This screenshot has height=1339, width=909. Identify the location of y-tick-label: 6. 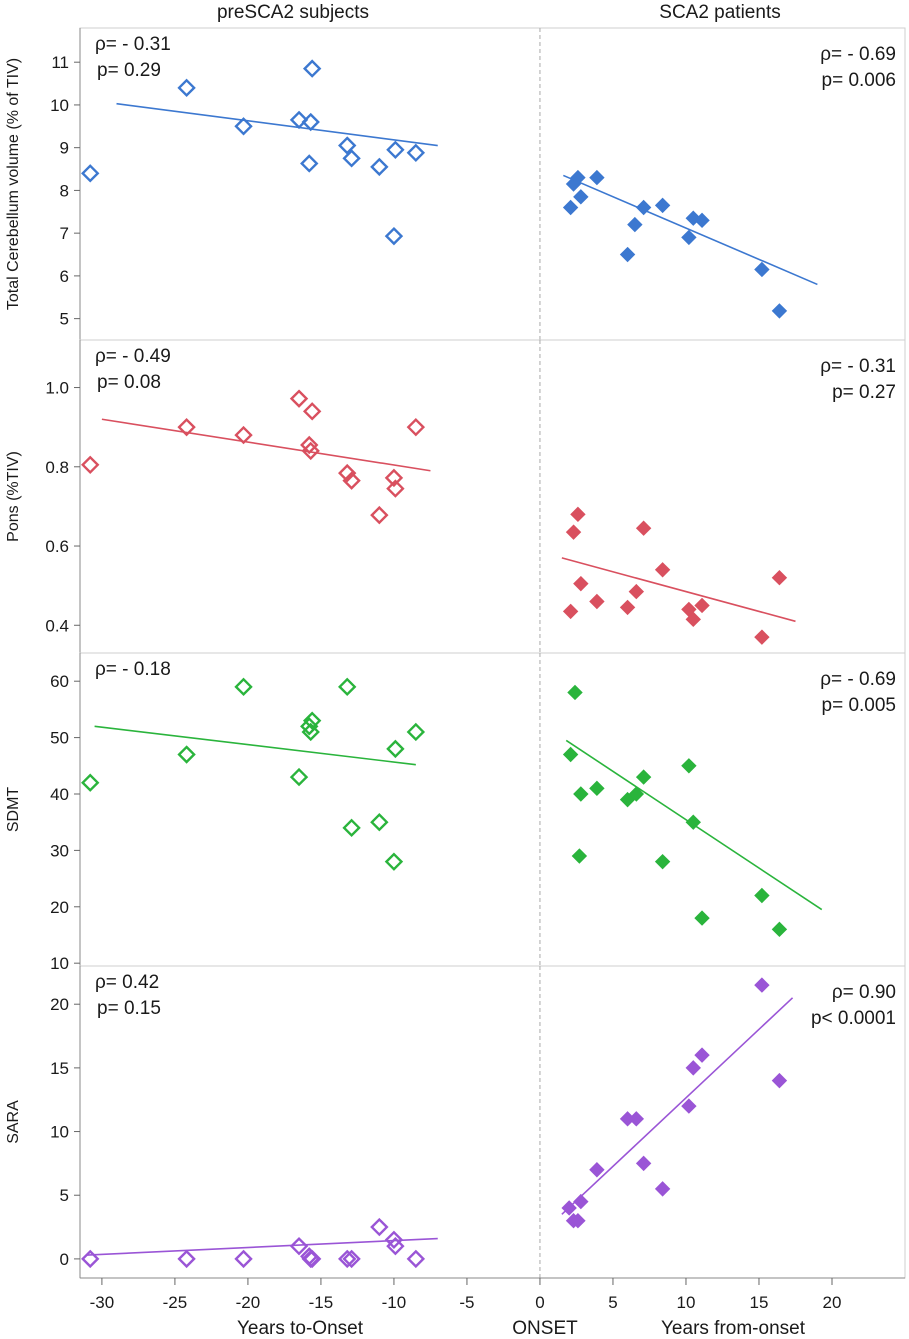
(64, 276).